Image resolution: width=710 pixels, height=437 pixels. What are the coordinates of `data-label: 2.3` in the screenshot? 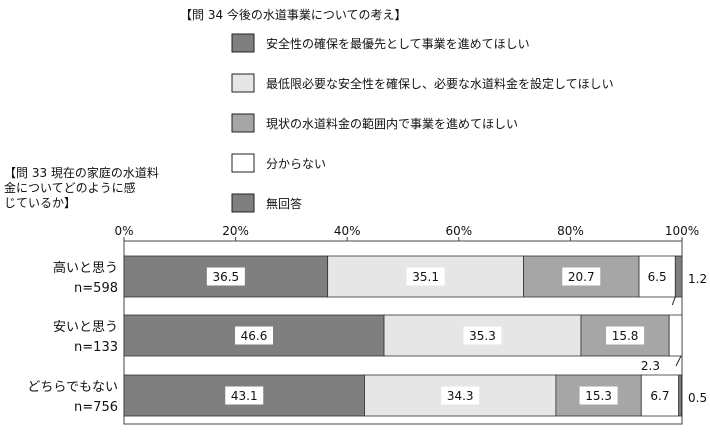 It's located at (650, 366).